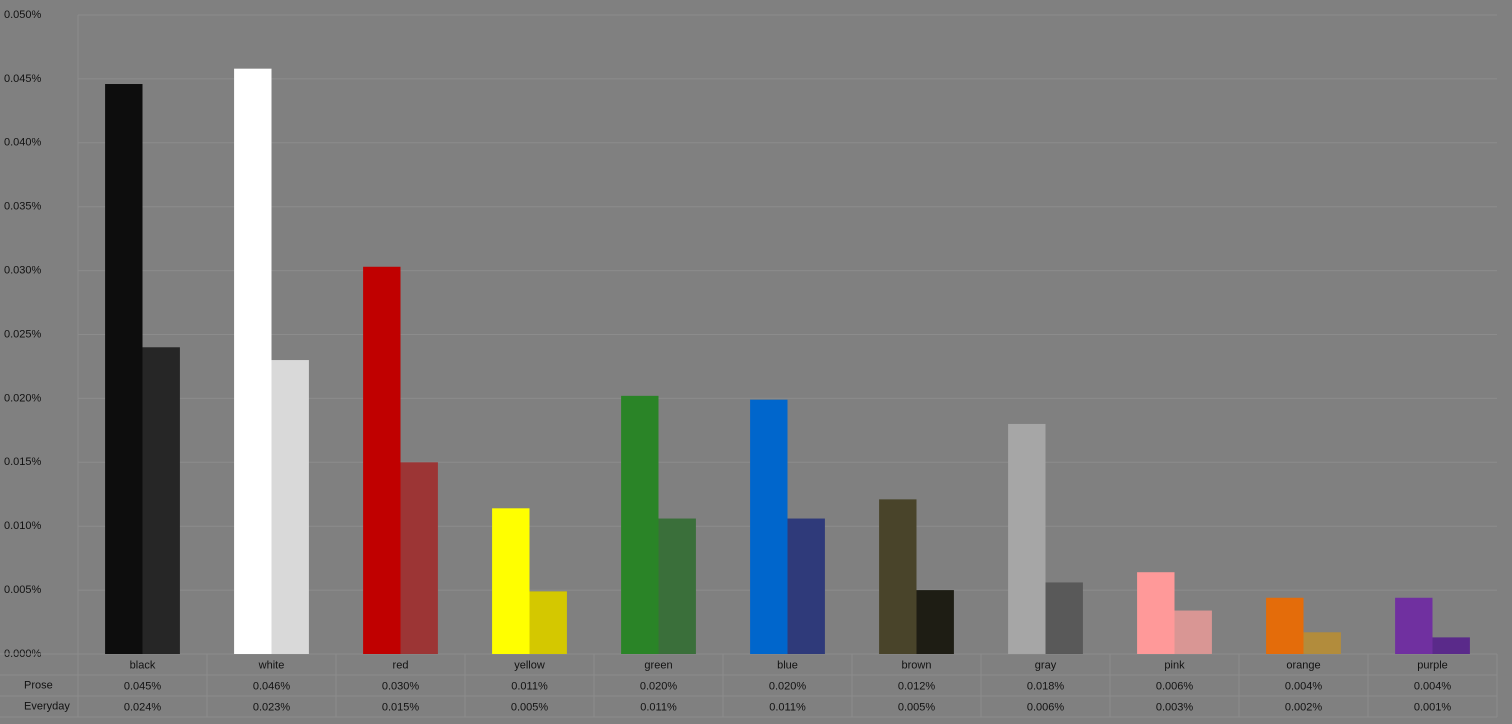 This screenshot has height=724, width=1512. Describe the element at coordinates (1303, 665) in the screenshot. I see `x-tick-label: orange` at that location.